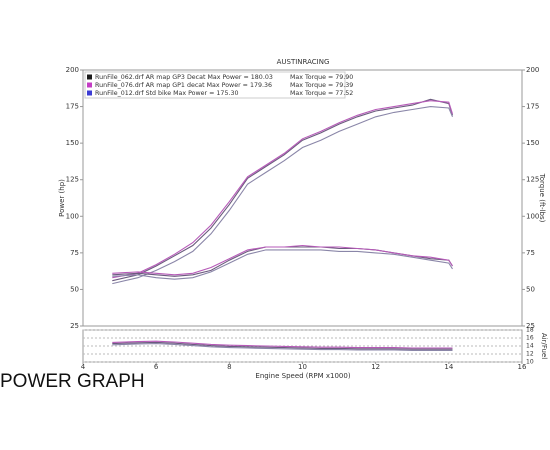 This screenshot has width=550, height=450. What do you see at coordinates (303, 62) in the screenshot?
I see `chart-title: AUSTINRACING` at bounding box center [303, 62].